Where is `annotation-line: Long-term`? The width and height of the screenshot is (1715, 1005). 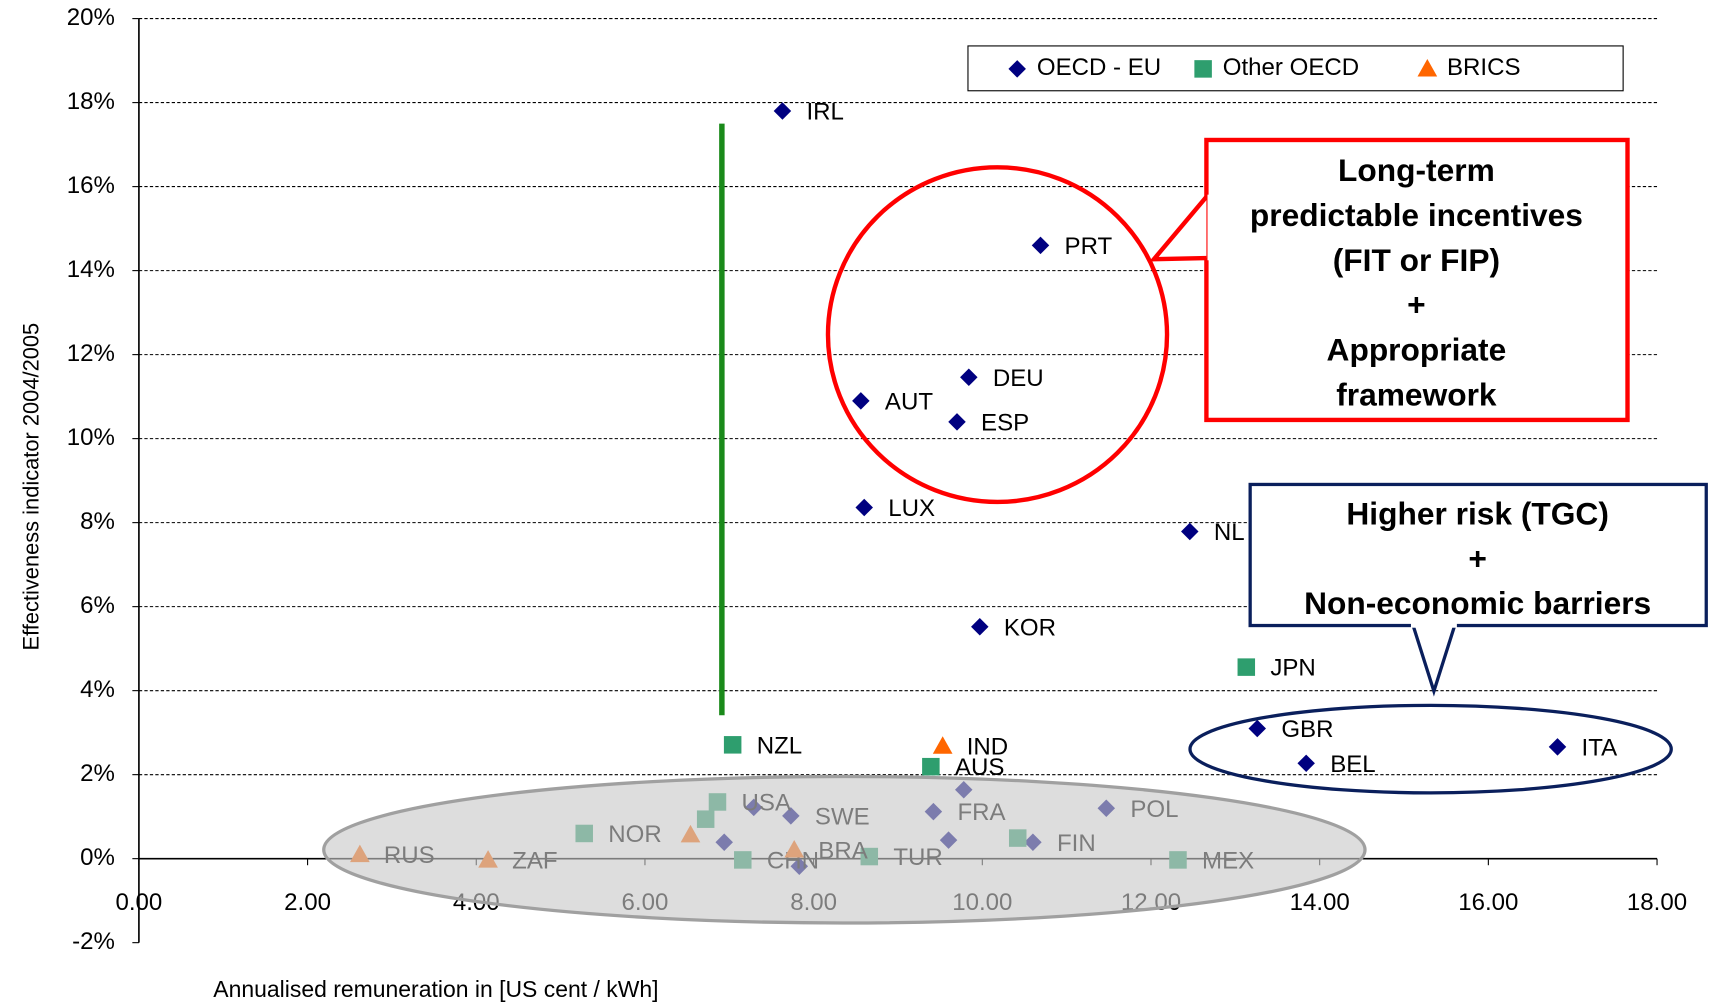 annotation-line: Long-term is located at coordinates (1416, 170).